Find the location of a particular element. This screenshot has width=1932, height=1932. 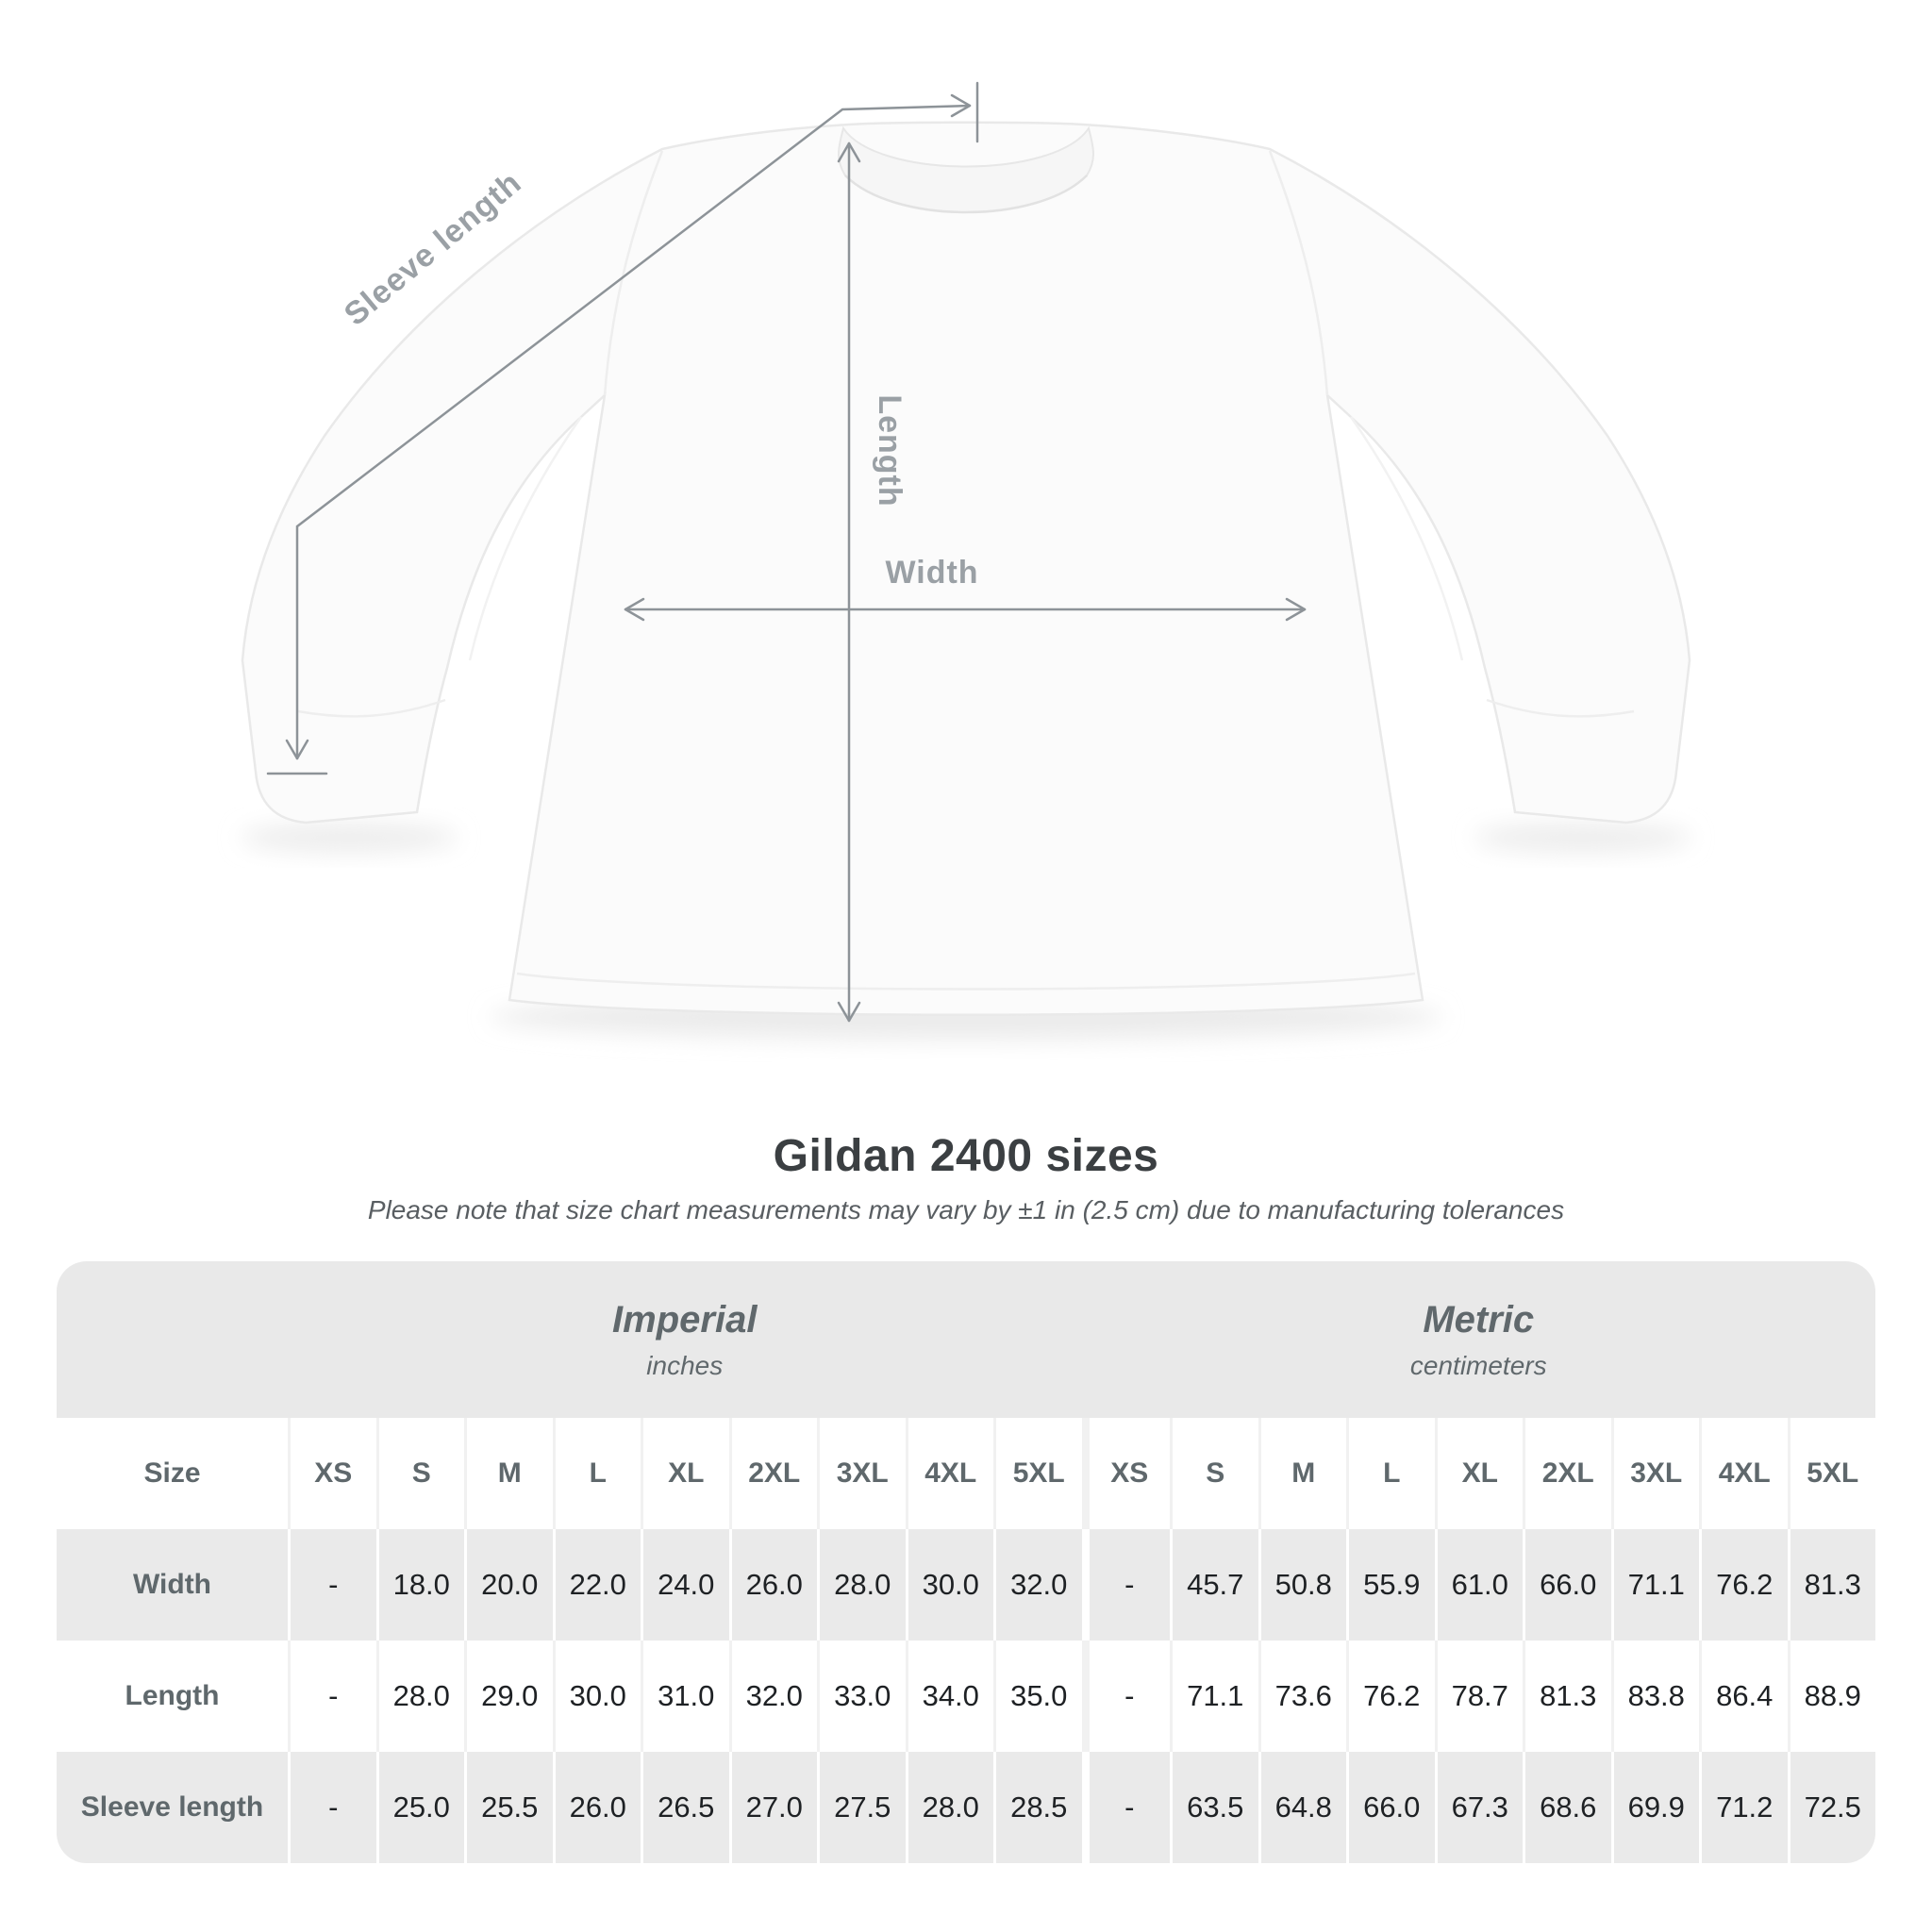

unit-group-metric: Metric centimeters is located at coordinates (1479, 1339).